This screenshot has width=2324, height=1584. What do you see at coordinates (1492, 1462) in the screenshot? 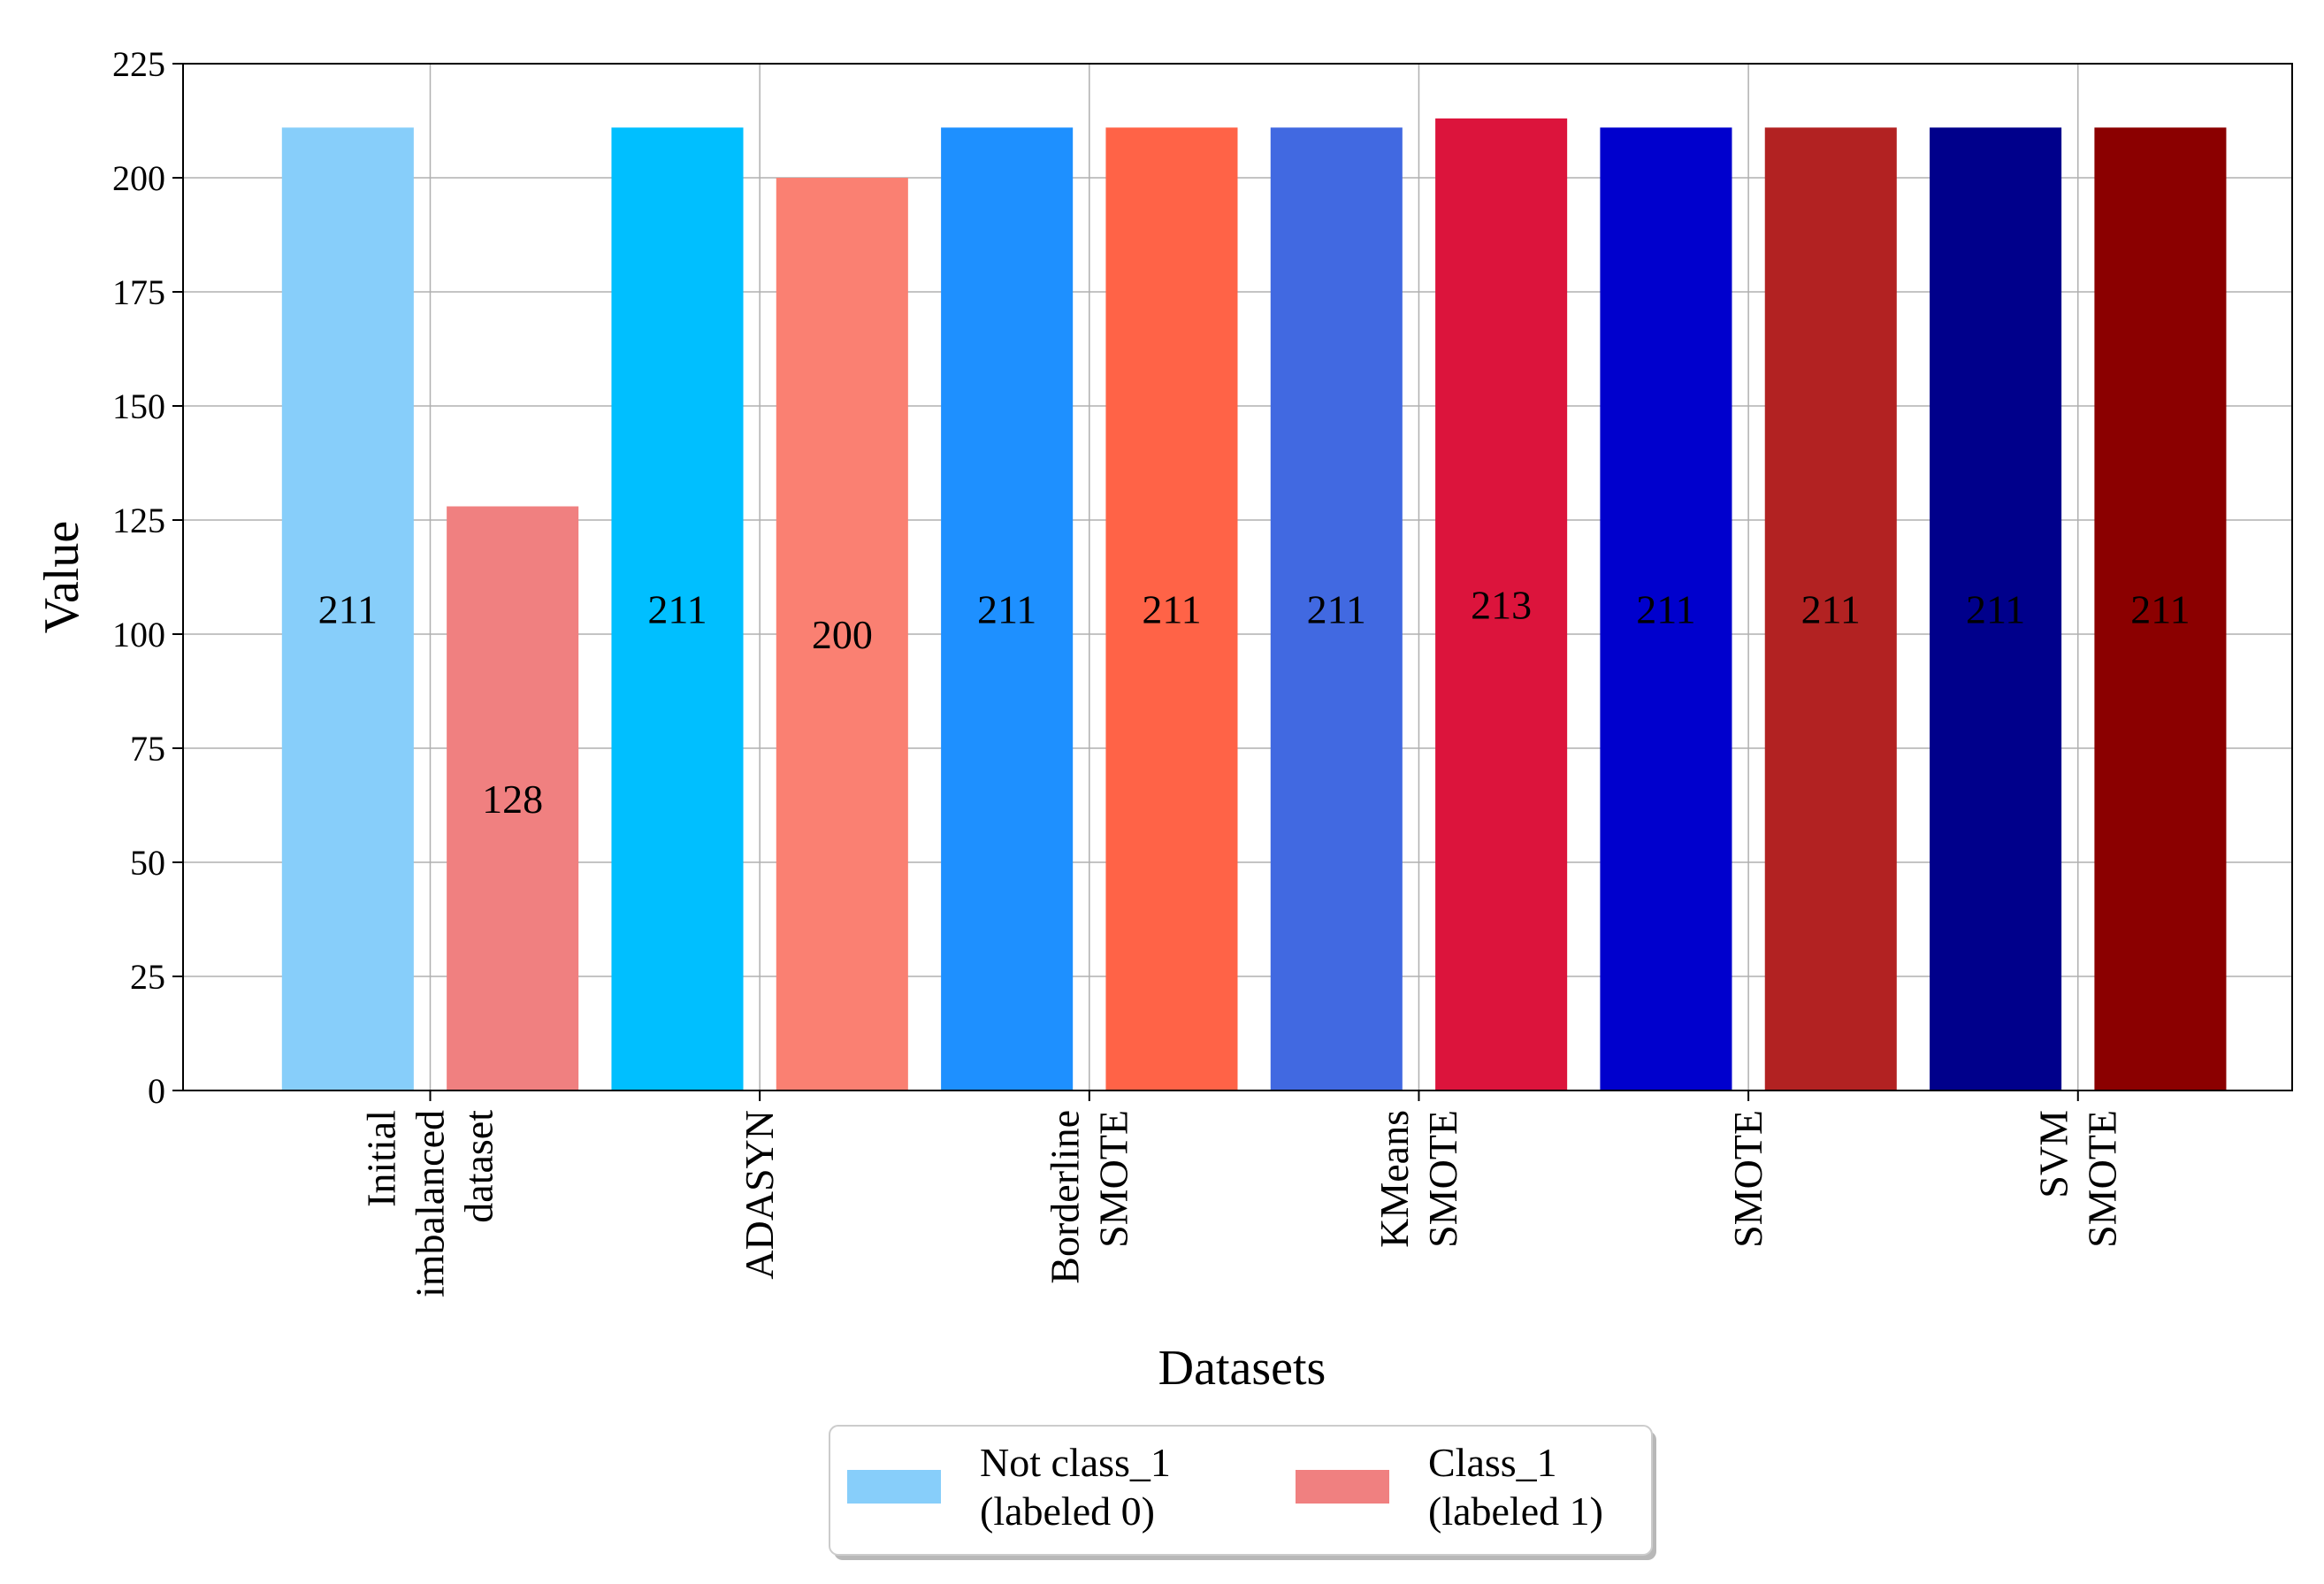
I see `legend-label: Class_1` at bounding box center [1492, 1462].